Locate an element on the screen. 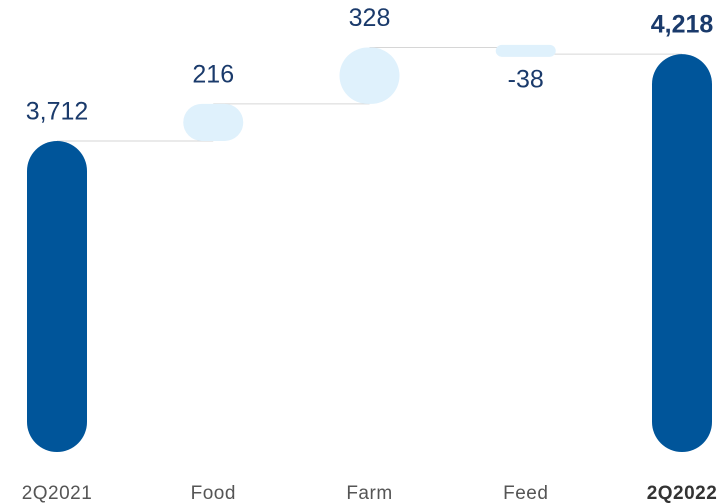 The width and height of the screenshot is (727, 504). value-label: 3,712 is located at coordinates (57, 112).